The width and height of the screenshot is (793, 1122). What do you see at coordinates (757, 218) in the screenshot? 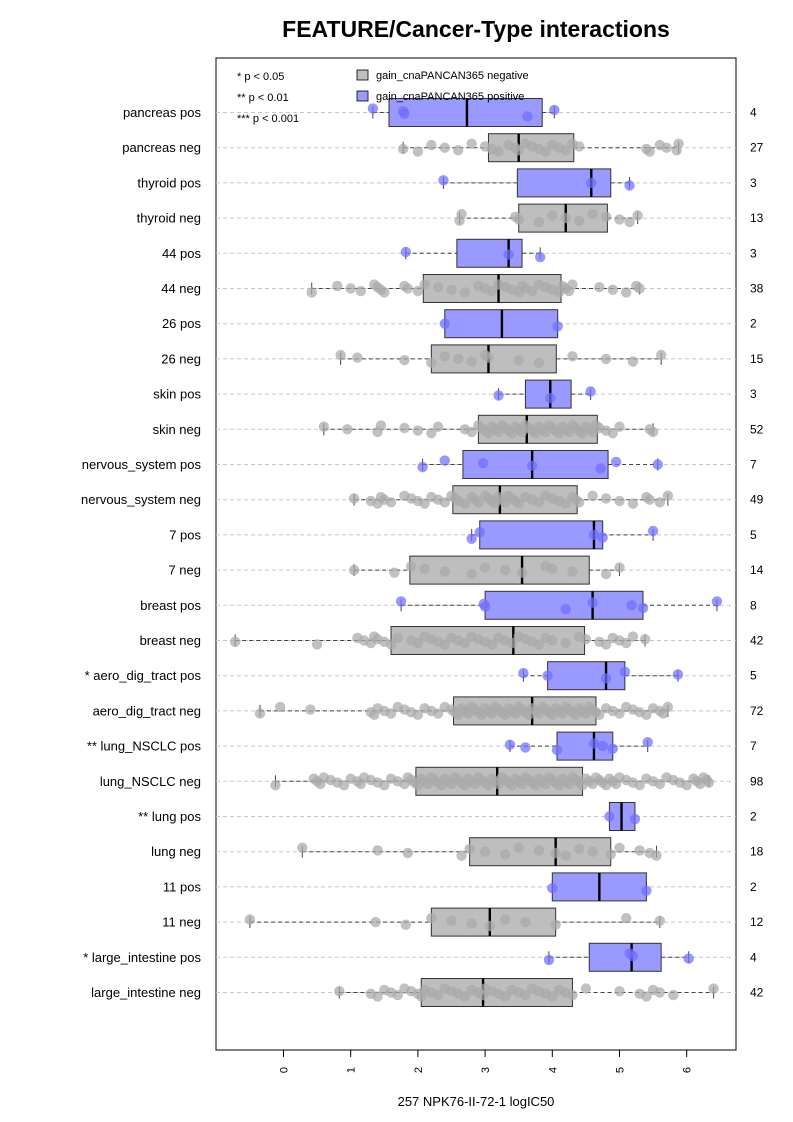
I see `group-count: 13` at bounding box center [757, 218].